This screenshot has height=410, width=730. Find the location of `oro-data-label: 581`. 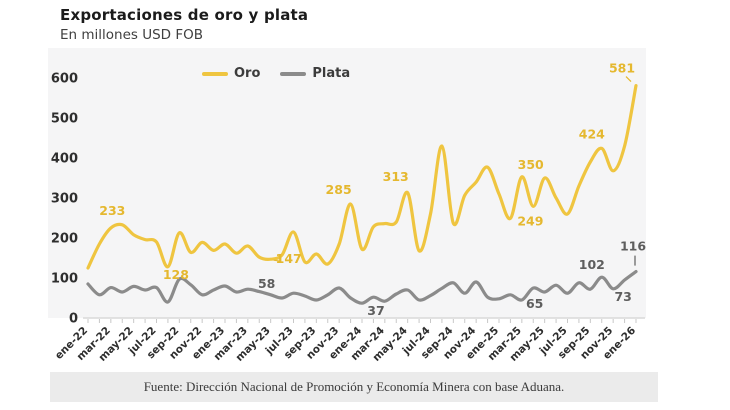

oro-data-label: 581 is located at coordinates (622, 68).